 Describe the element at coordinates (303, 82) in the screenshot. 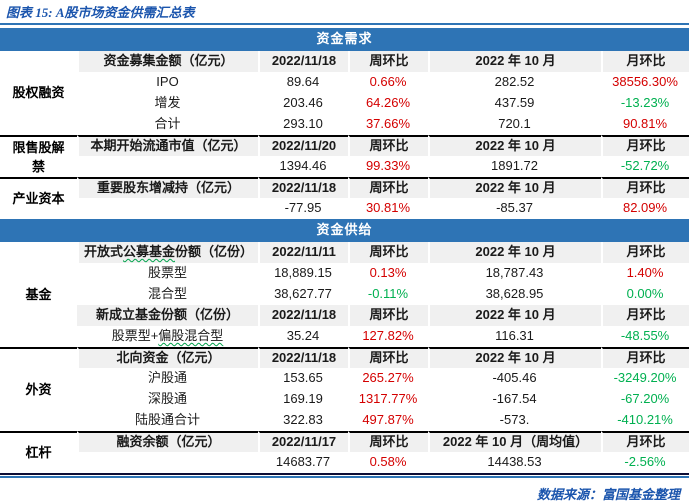

I see `value-cell: 89.64` at that location.